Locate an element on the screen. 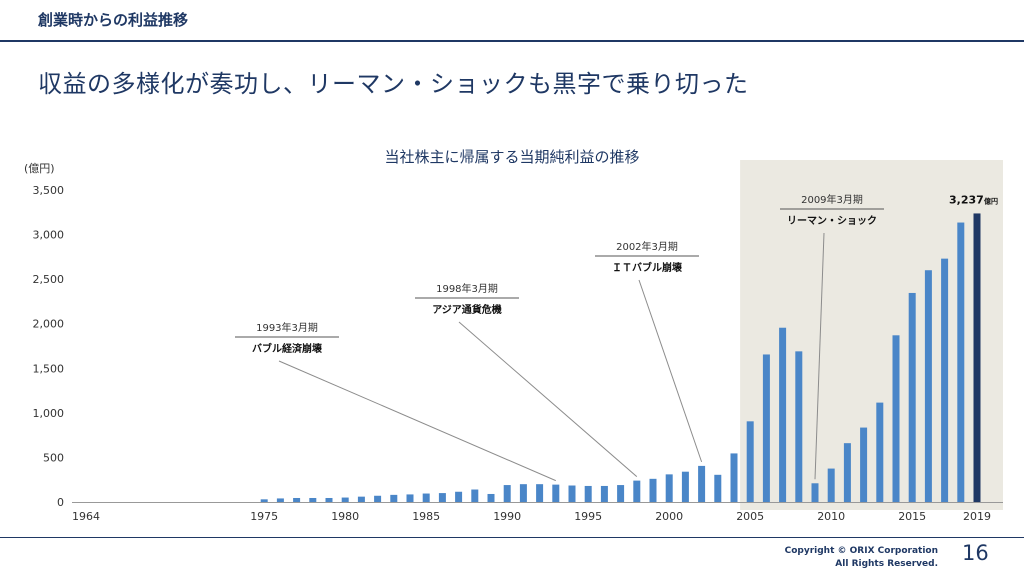  y-axis-ticks: 0 500 1,000 1,500 2,000 2,500 3,000 3,500 is located at coordinates (49, 346).